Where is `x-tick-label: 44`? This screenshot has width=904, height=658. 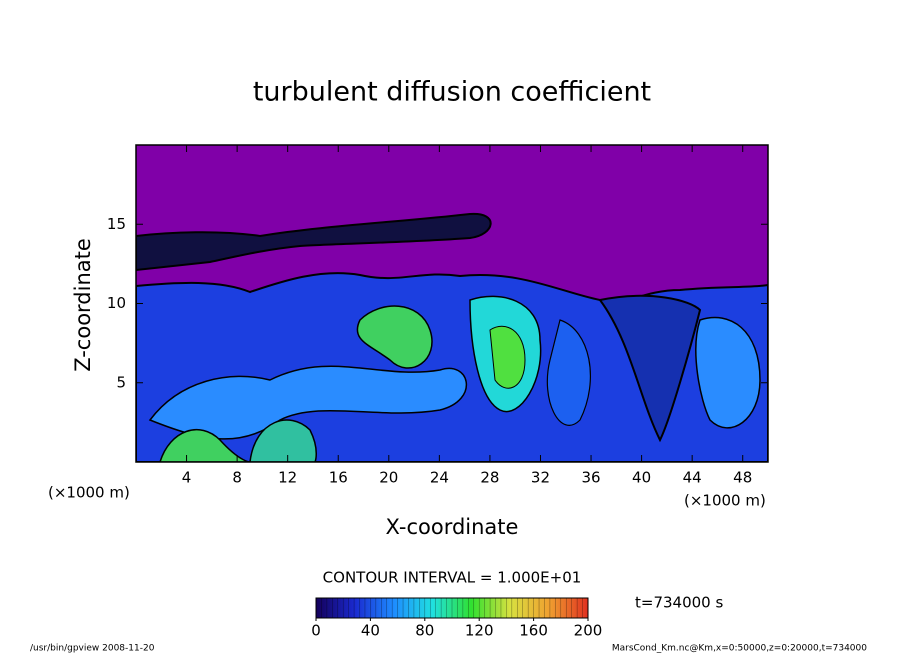 x-tick-label: 44 is located at coordinates (692, 478).